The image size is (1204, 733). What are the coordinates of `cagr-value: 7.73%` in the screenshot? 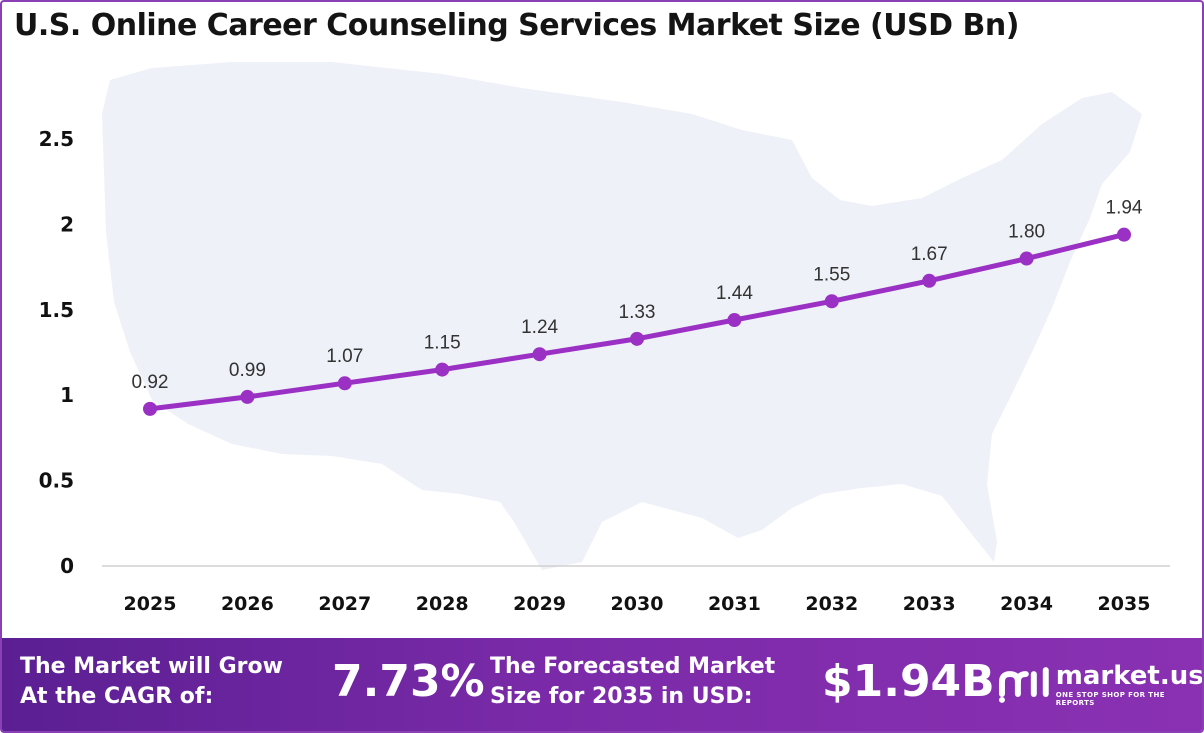 It's located at (408, 681).